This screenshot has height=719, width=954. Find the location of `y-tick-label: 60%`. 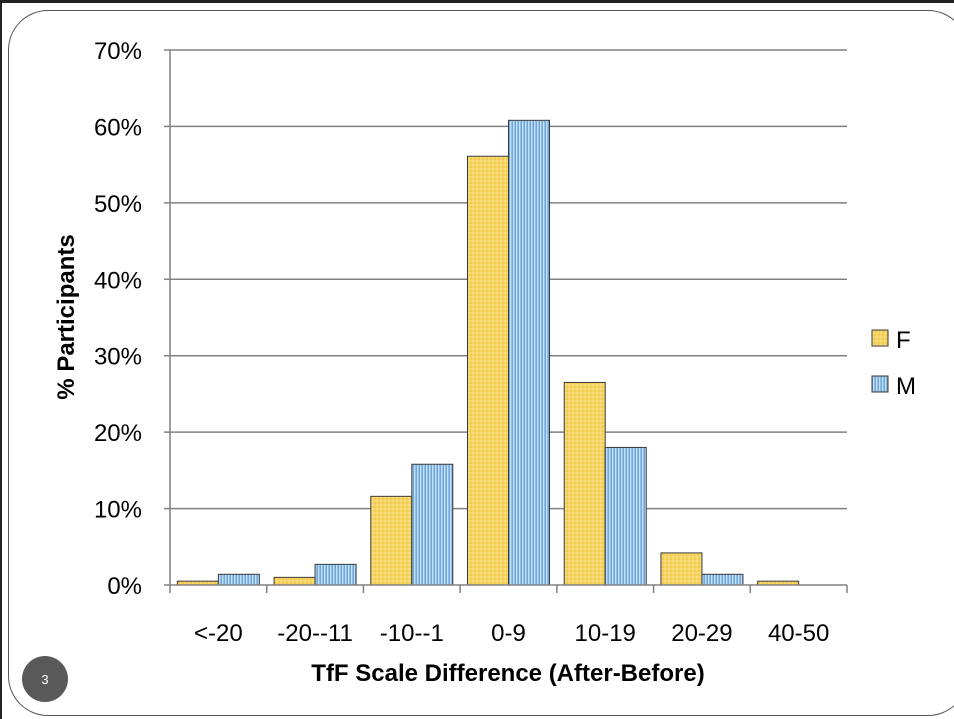

y-tick-label: 60% is located at coordinates (118, 127).